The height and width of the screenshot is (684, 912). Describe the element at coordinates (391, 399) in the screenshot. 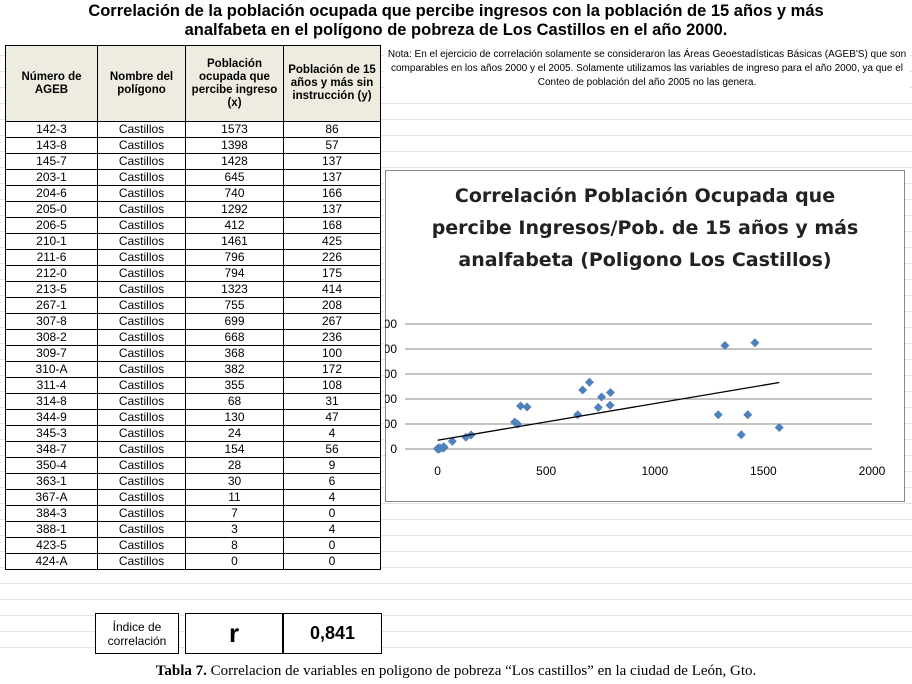

I see `y-tick-label: 200` at that location.